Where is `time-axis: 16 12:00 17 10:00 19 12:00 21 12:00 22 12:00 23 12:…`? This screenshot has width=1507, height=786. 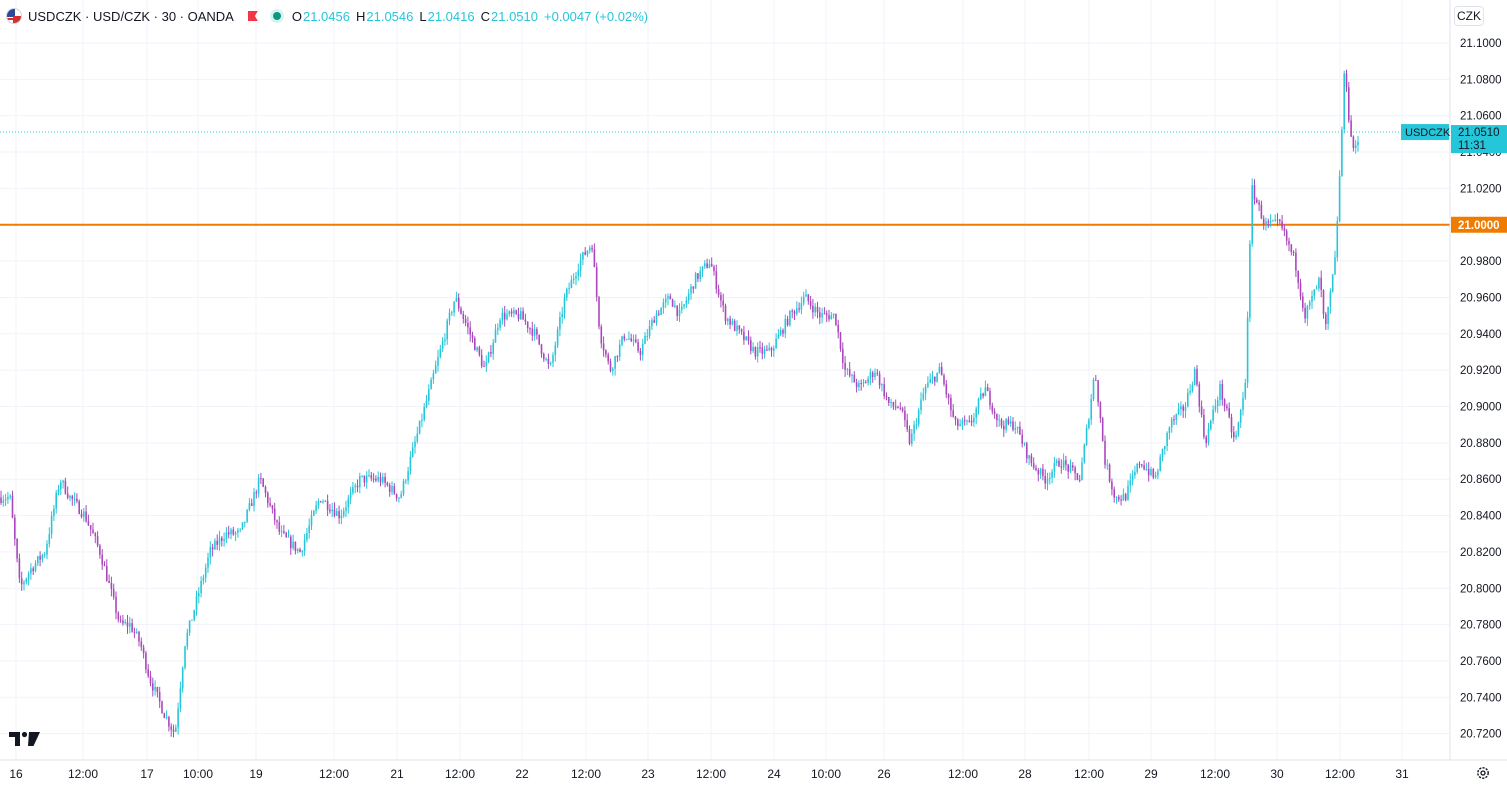 time-axis: 16 12:00 17 10:00 19 12:00 21 12:00 22 12:00 23 12:… is located at coordinates (709, 774).